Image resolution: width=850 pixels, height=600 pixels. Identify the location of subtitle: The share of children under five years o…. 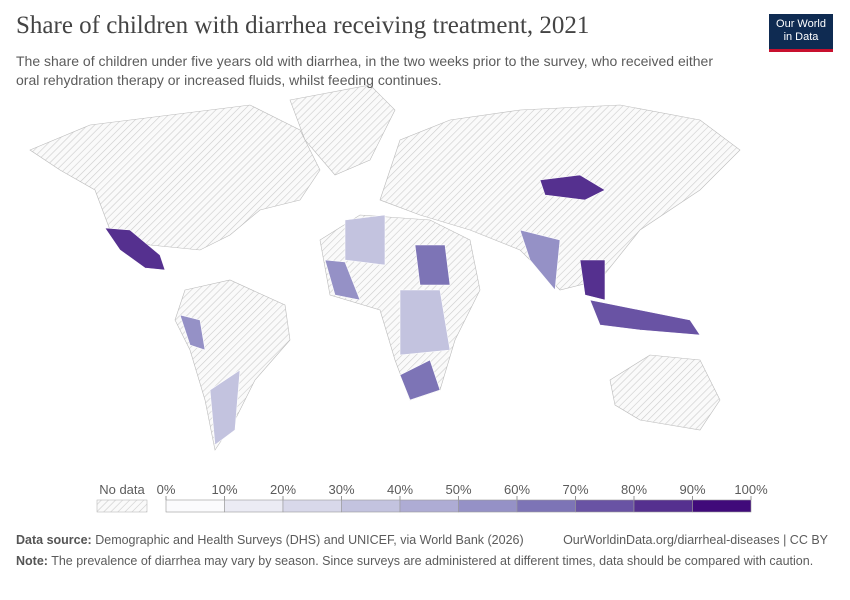
(364, 70).